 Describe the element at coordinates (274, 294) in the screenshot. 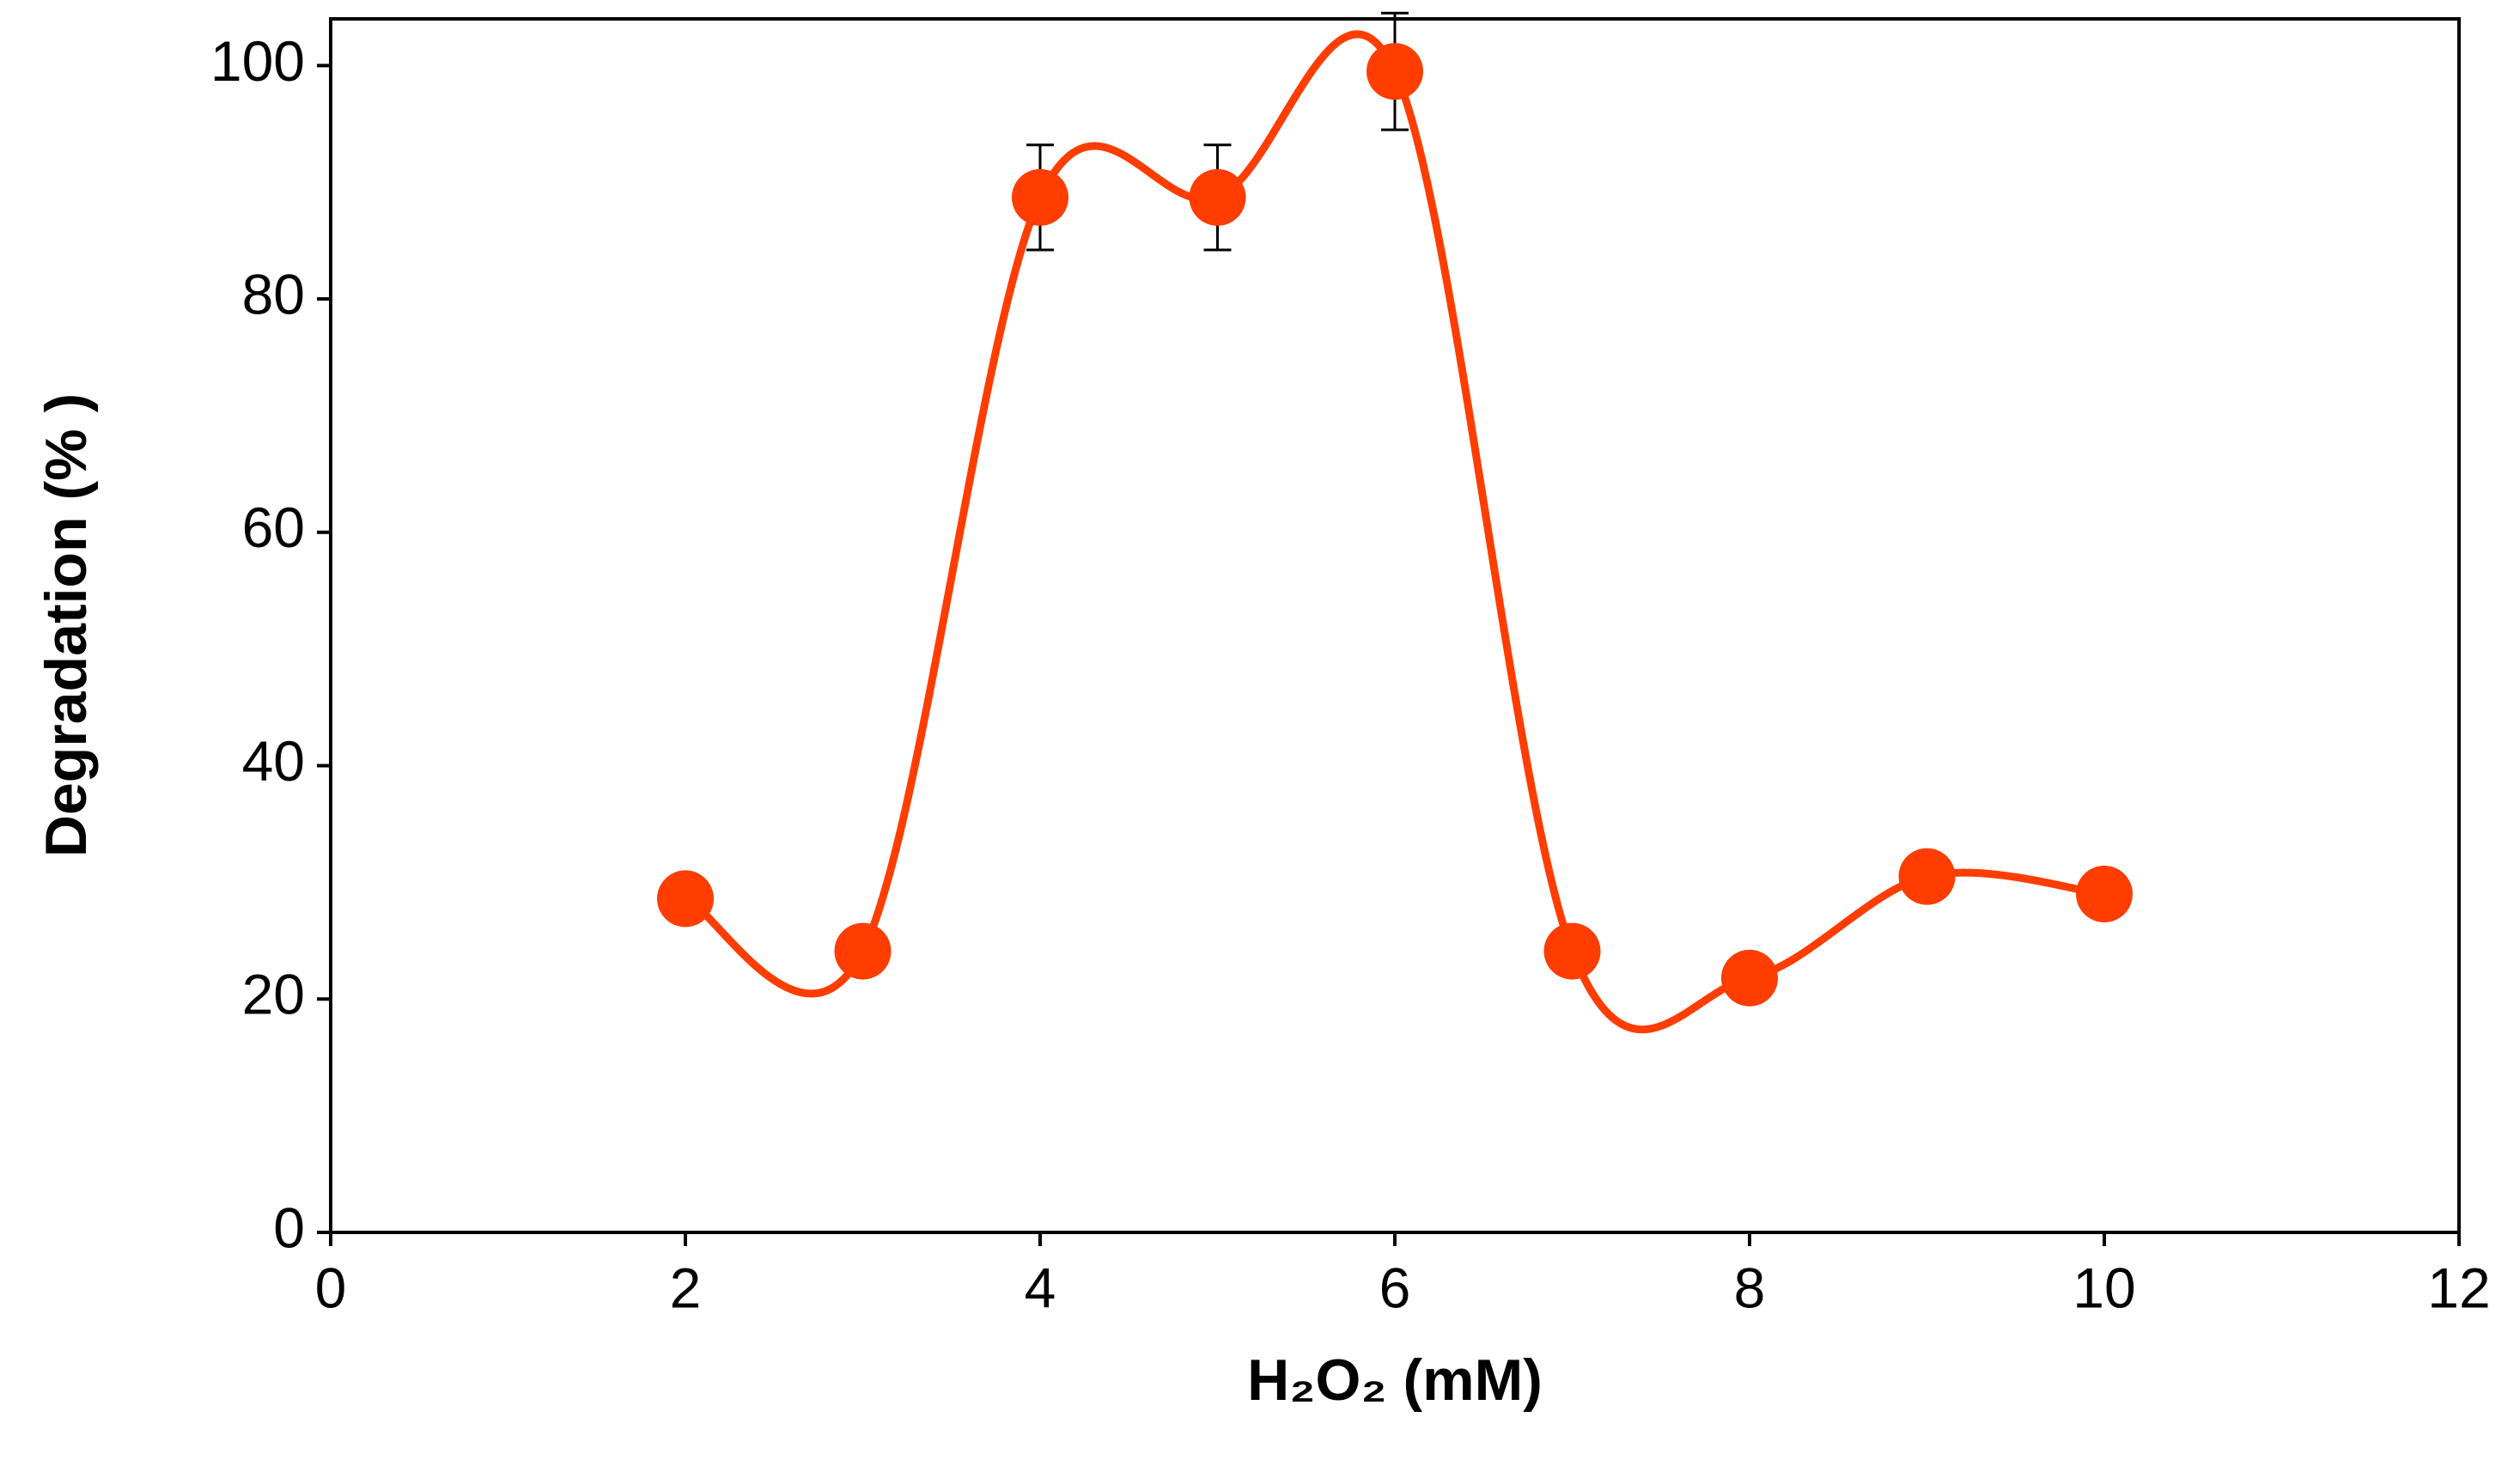

I see `y-tick-label: 80` at that location.